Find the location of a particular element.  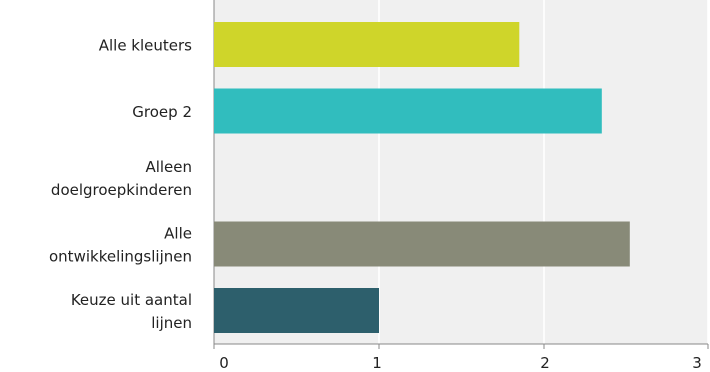

category-label: Alle kleuters is located at coordinates (145, 46).